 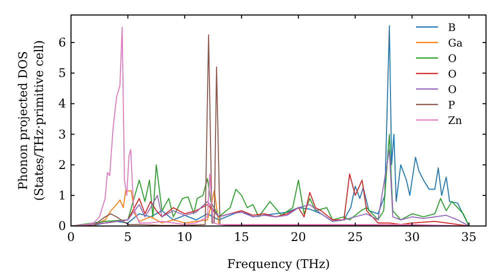 I want to click on x-tick-label: 30, so click(x=412, y=237).